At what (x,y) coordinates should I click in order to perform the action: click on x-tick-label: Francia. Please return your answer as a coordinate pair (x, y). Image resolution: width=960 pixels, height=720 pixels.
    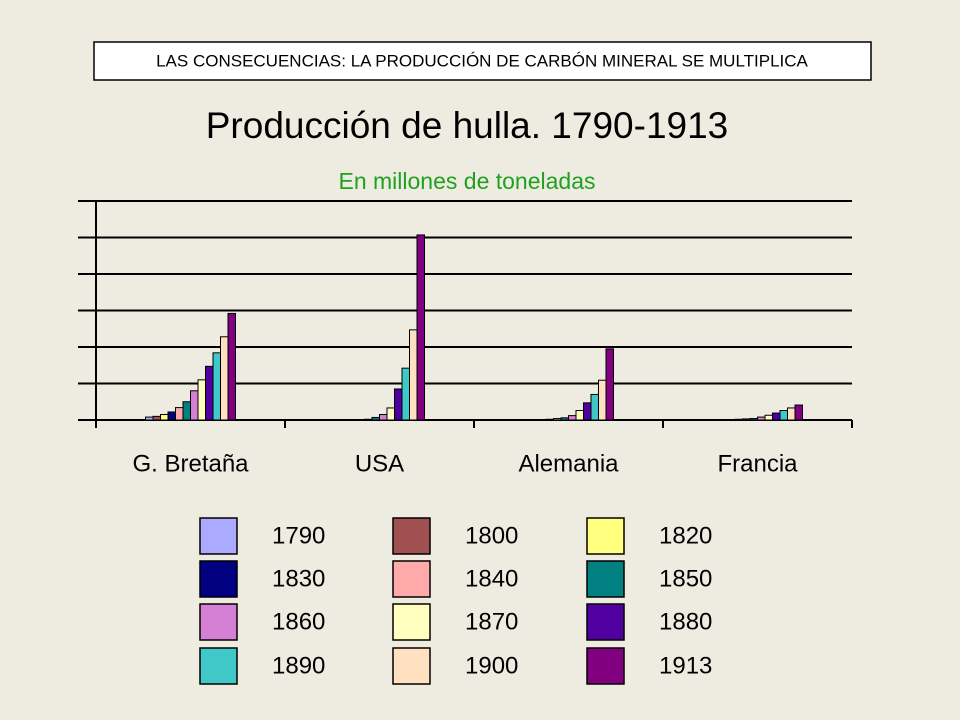
    Looking at the image, I should click on (757, 463).